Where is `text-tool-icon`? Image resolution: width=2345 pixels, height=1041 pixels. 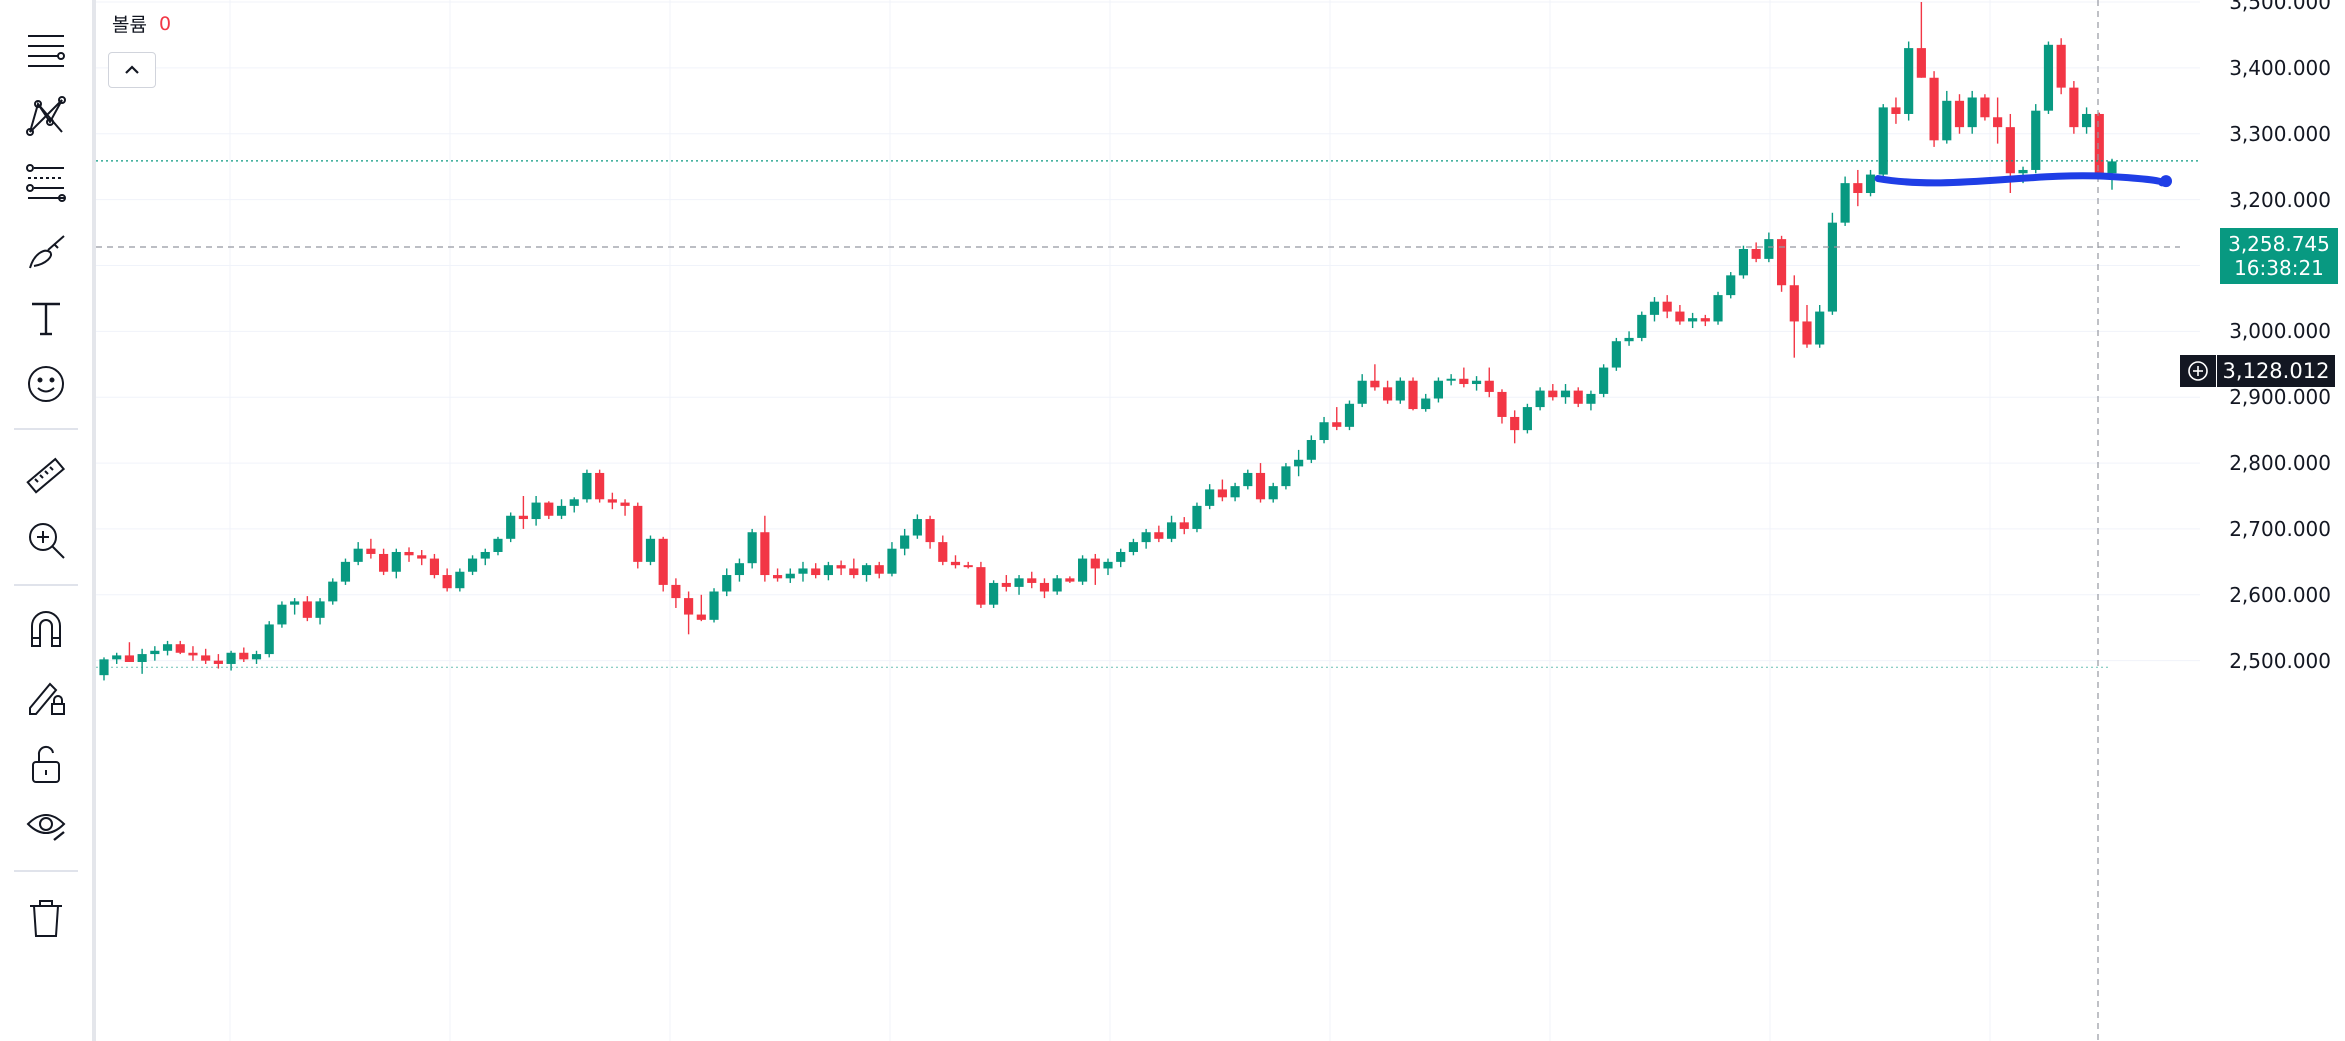 text-tool-icon is located at coordinates (46, 318).